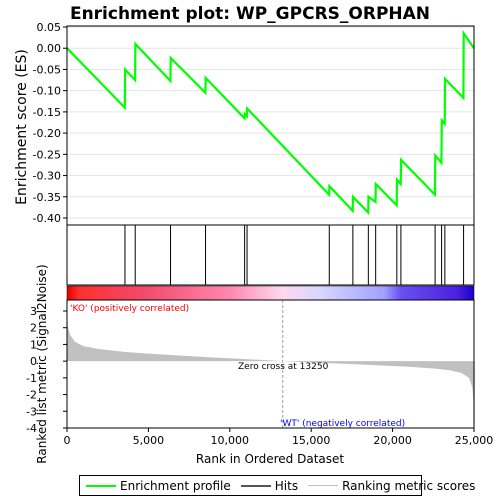 This screenshot has height=500, width=500. What do you see at coordinates (250, 14) in the screenshot?
I see `chart-title: Enrichment plot: WP_GPCRS_ORPHAN` at bounding box center [250, 14].